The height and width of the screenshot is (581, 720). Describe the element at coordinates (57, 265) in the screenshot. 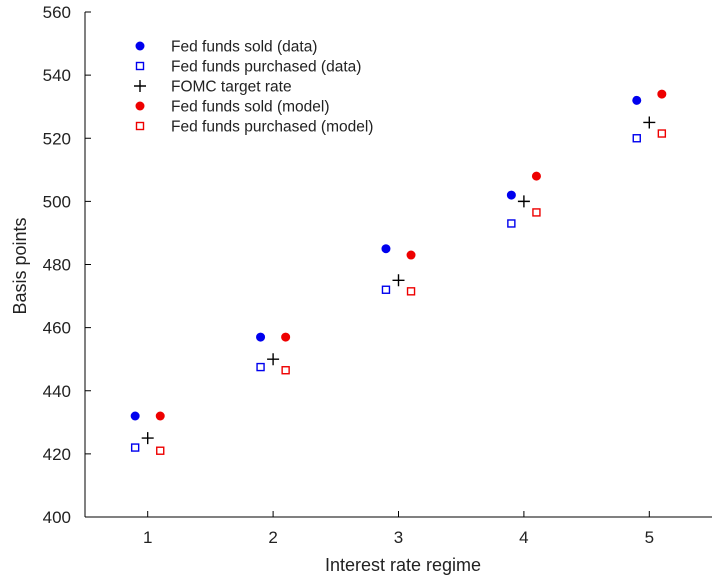

I see `y-tick-label: 480` at that location.